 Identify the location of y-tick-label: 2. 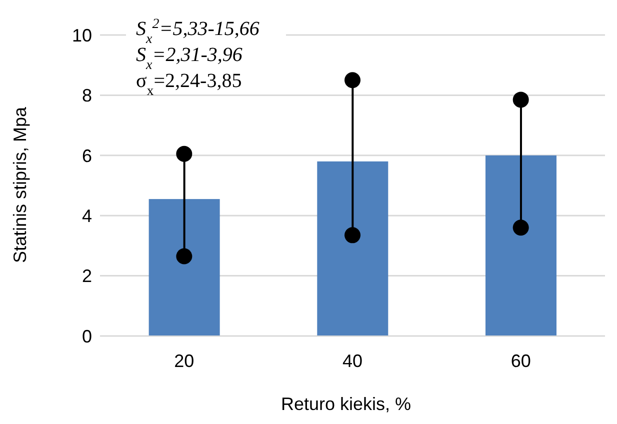
(87, 276).